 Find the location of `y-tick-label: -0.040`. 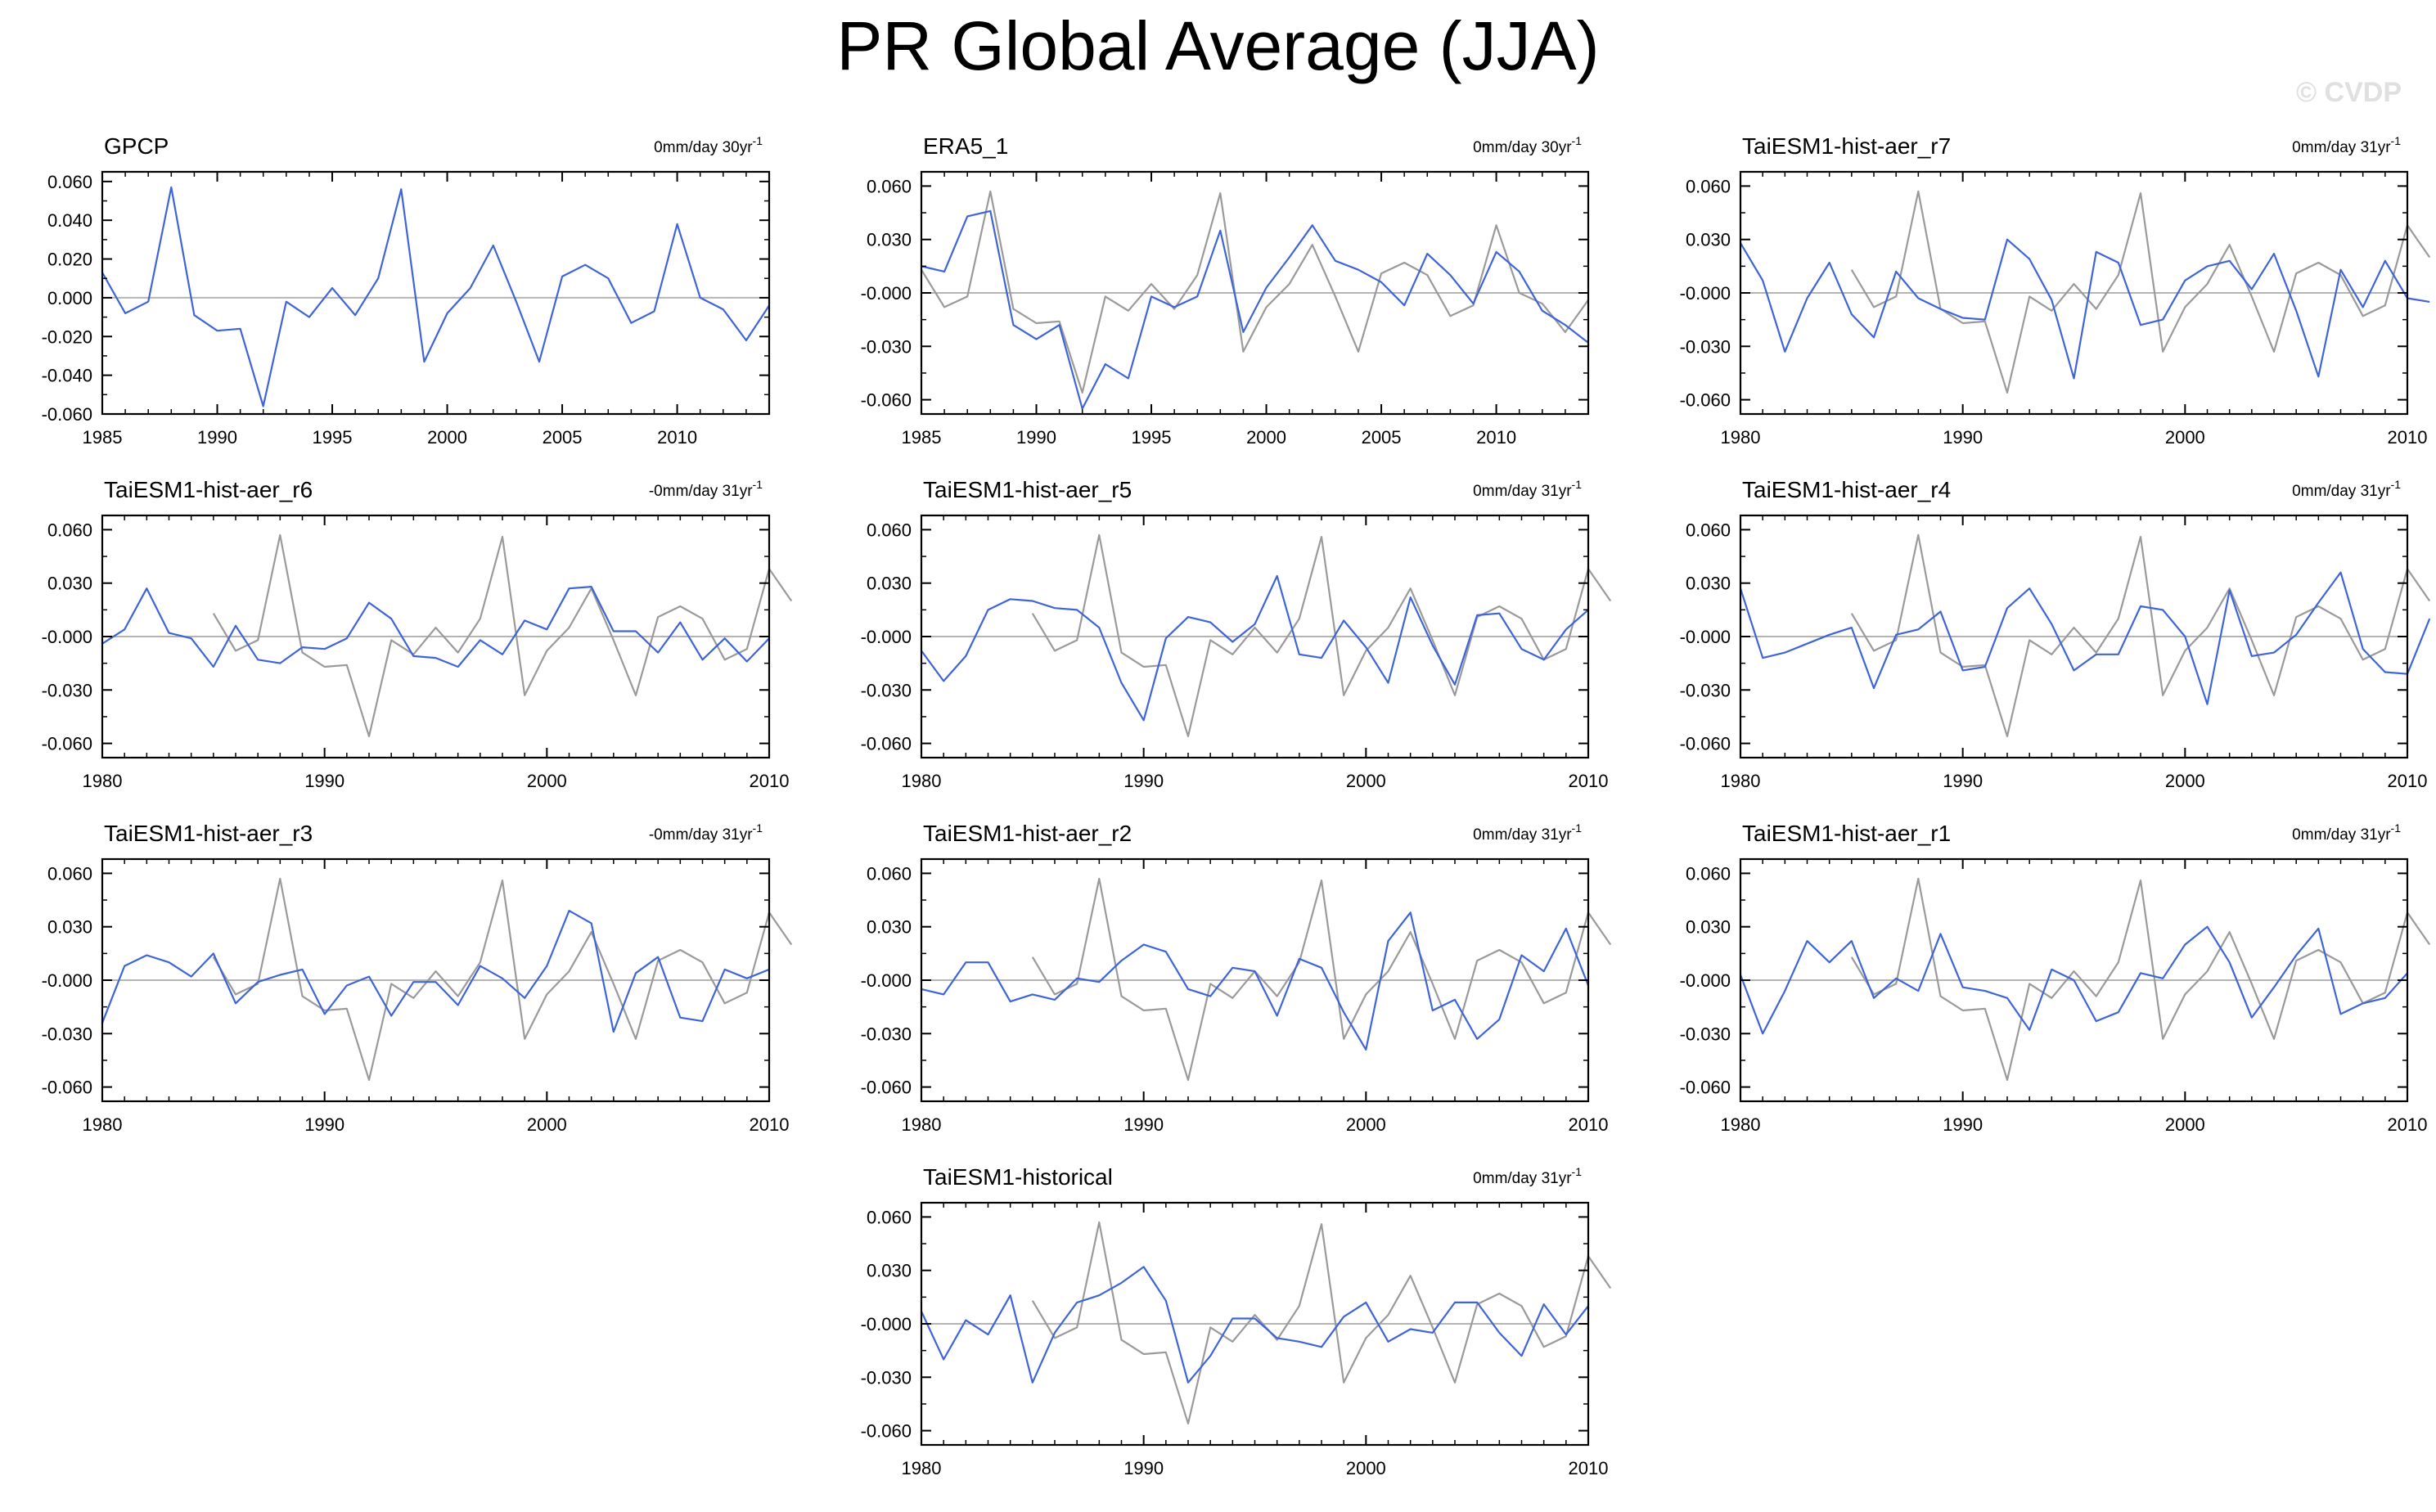

y-tick-label: -0.040 is located at coordinates (67, 376).